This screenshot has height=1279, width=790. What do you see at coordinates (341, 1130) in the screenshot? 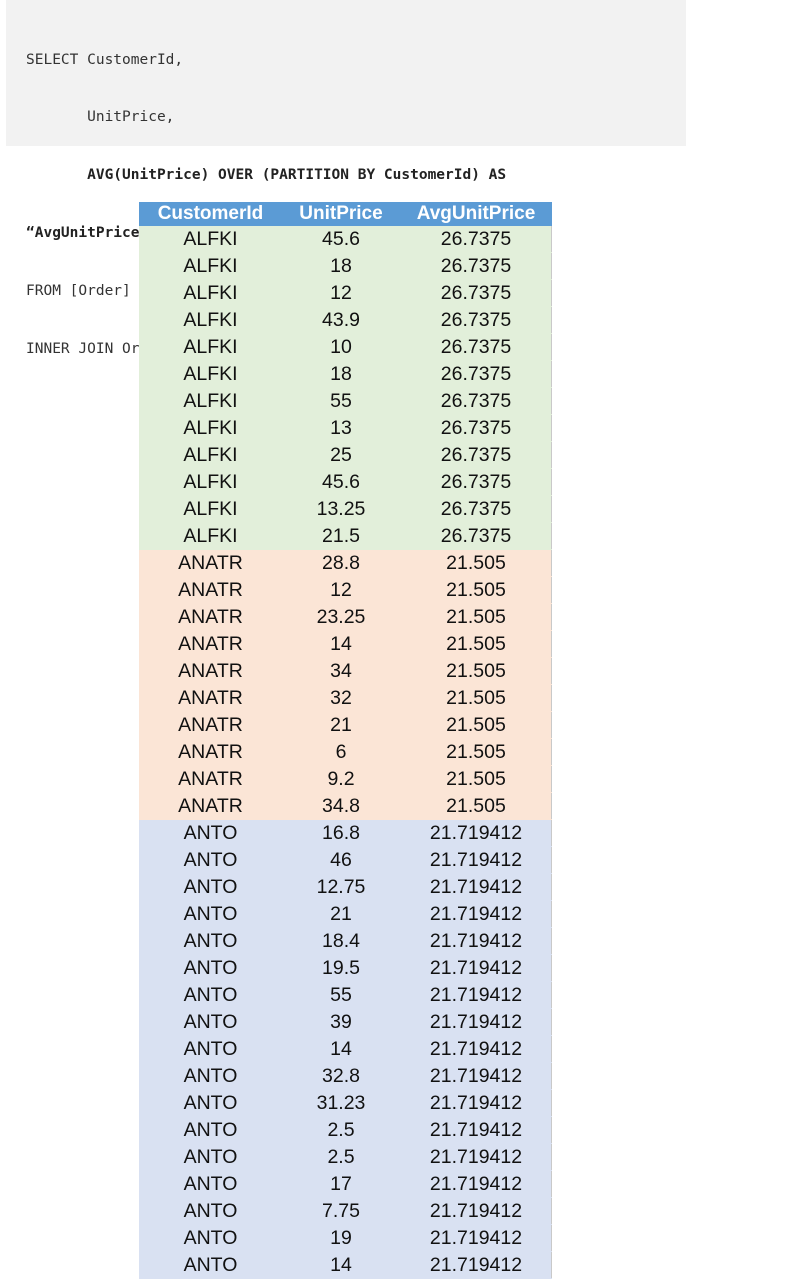
I see `cell-unit-price: 2.5` at bounding box center [341, 1130].